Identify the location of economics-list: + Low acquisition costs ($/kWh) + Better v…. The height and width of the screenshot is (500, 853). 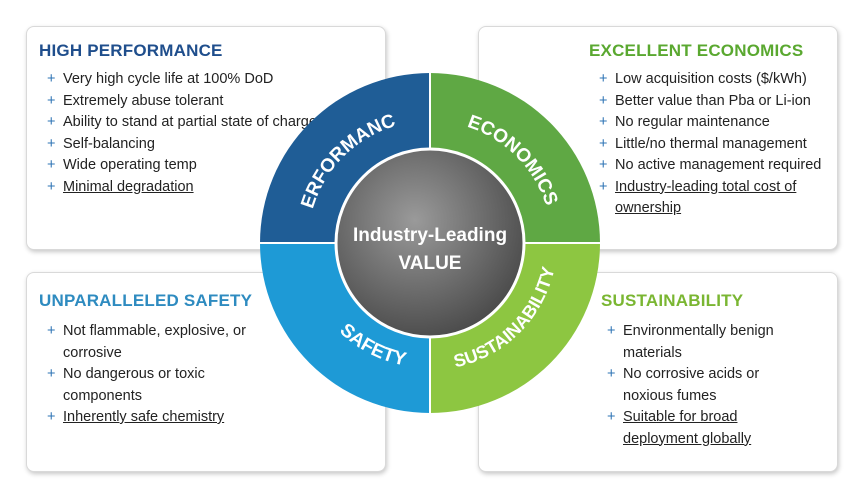
(719, 144).